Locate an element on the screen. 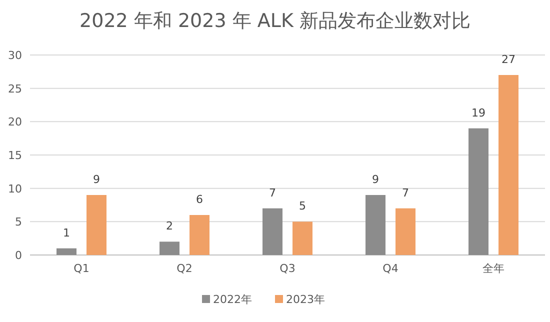  ytick: 30 is located at coordinates (15, 55).